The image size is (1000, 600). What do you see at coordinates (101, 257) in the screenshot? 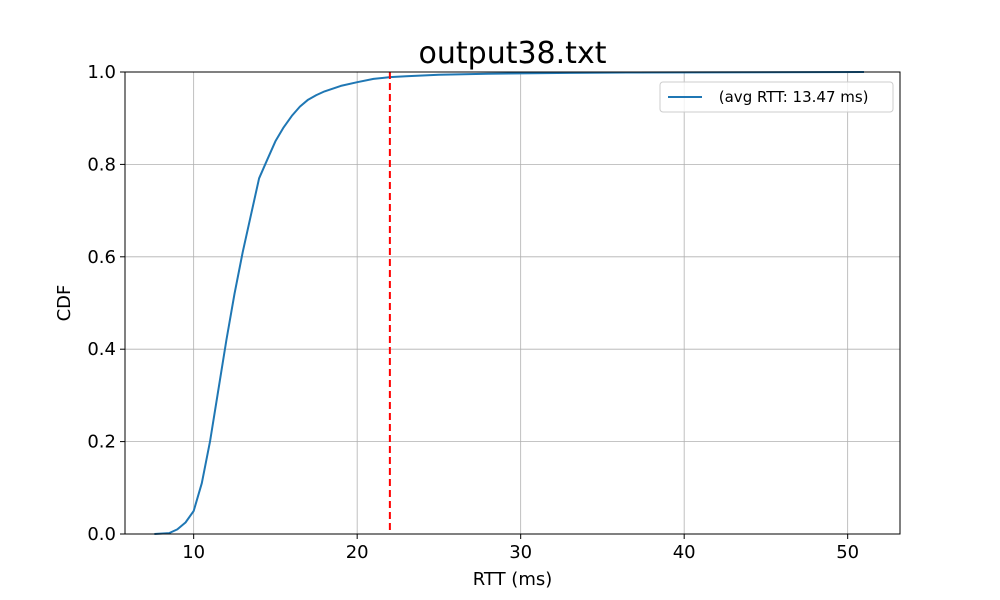
I see `y-tick-label: 0.6` at bounding box center [101, 257].